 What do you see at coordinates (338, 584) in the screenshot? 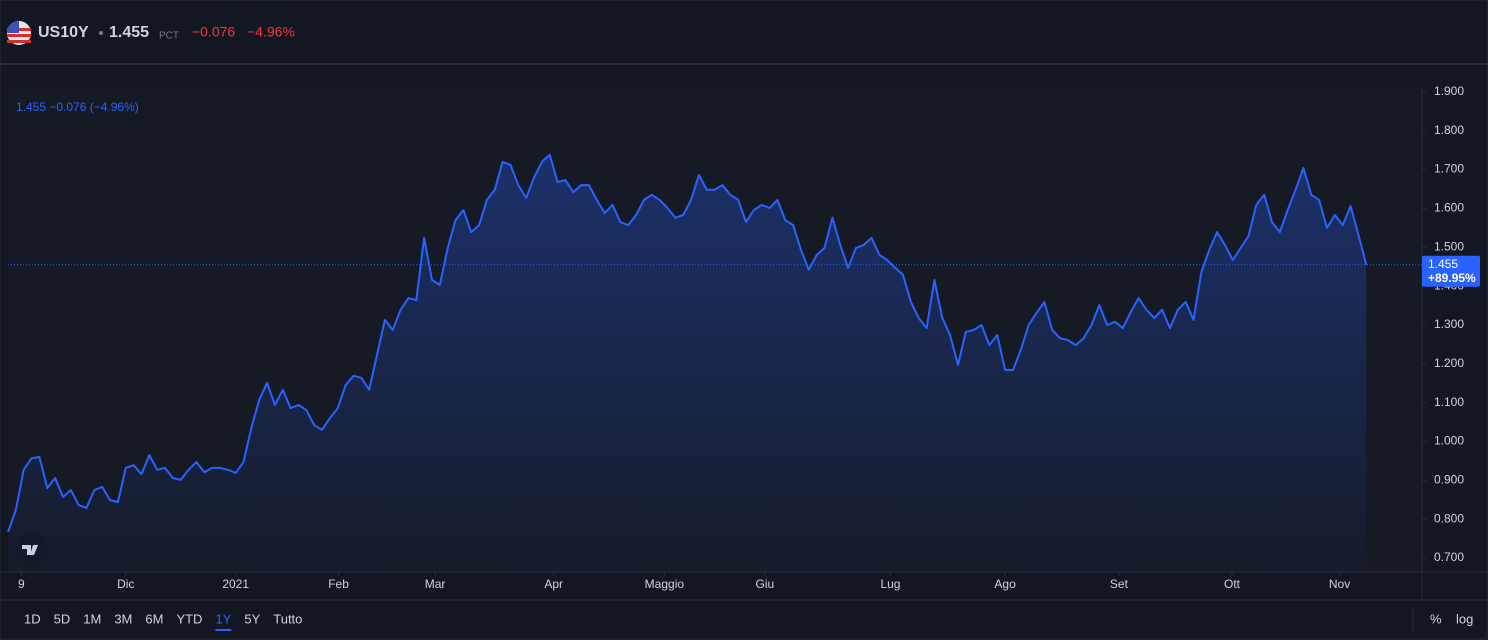
I see `x-tick-label: Feb` at bounding box center [338, 584].